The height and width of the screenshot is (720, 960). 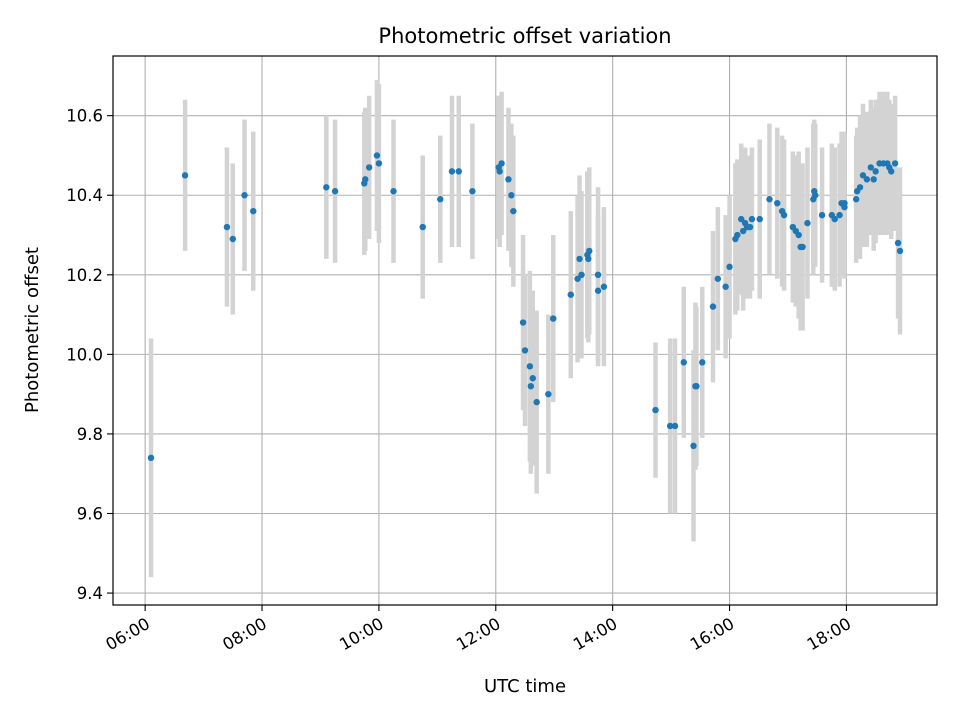 What do you see at coordinates (84, 275) in the screenshot?
I see `y-tick-label: 10.2` at bounding box center [84, 275].